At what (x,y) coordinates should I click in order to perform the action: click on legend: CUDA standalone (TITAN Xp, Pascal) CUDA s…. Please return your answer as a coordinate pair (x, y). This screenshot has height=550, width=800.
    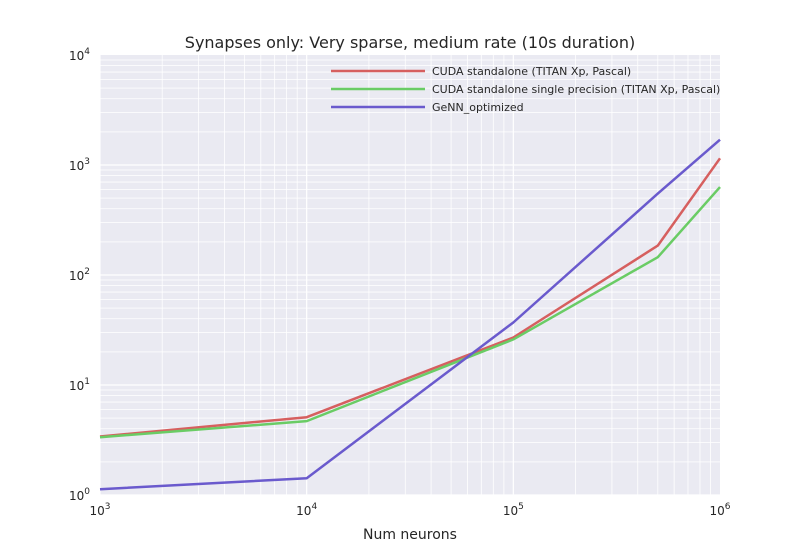
    Looking at the image, I should click on (525, 89).